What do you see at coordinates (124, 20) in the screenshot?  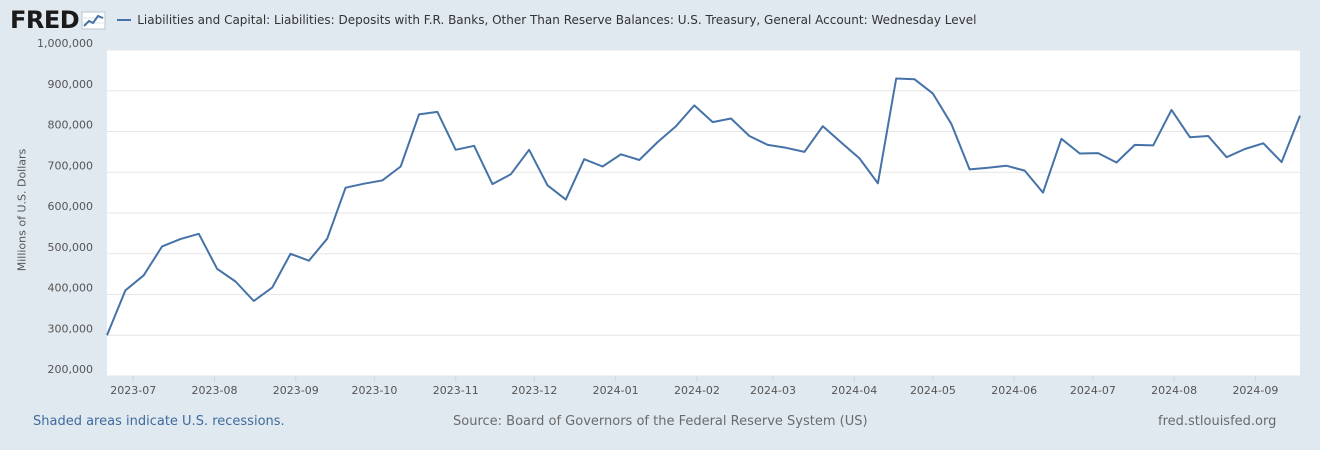 I see `legend-series-swatch` at bounding box center [124, 20].